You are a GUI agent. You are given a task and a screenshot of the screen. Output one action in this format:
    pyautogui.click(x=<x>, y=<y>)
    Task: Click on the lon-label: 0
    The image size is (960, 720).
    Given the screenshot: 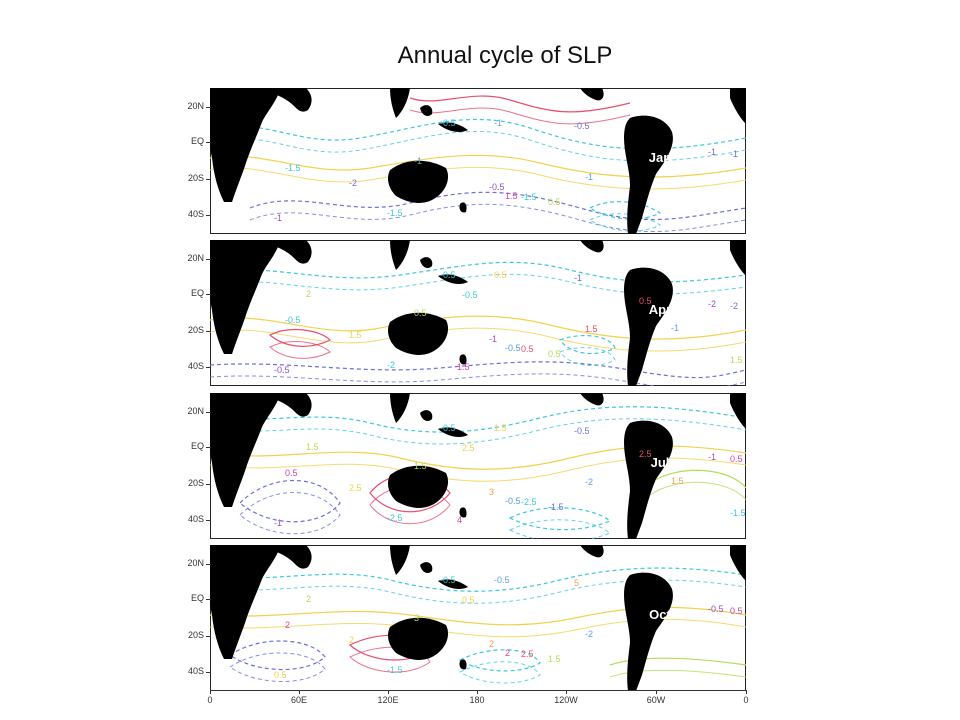 What is the action you would take?
    pyautogui.click(x=210, y=700)
    